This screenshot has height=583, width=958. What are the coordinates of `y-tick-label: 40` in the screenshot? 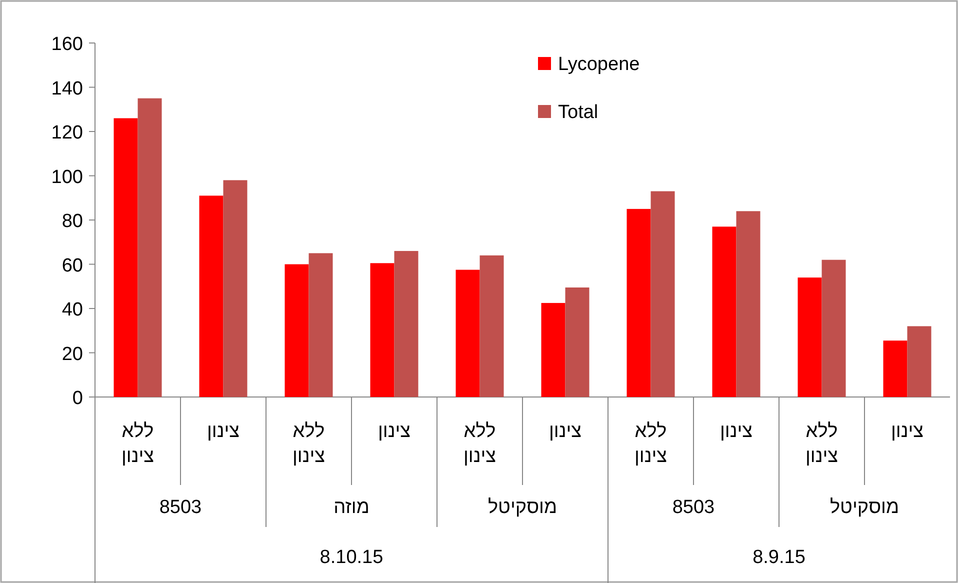 It's located at (72, 310).